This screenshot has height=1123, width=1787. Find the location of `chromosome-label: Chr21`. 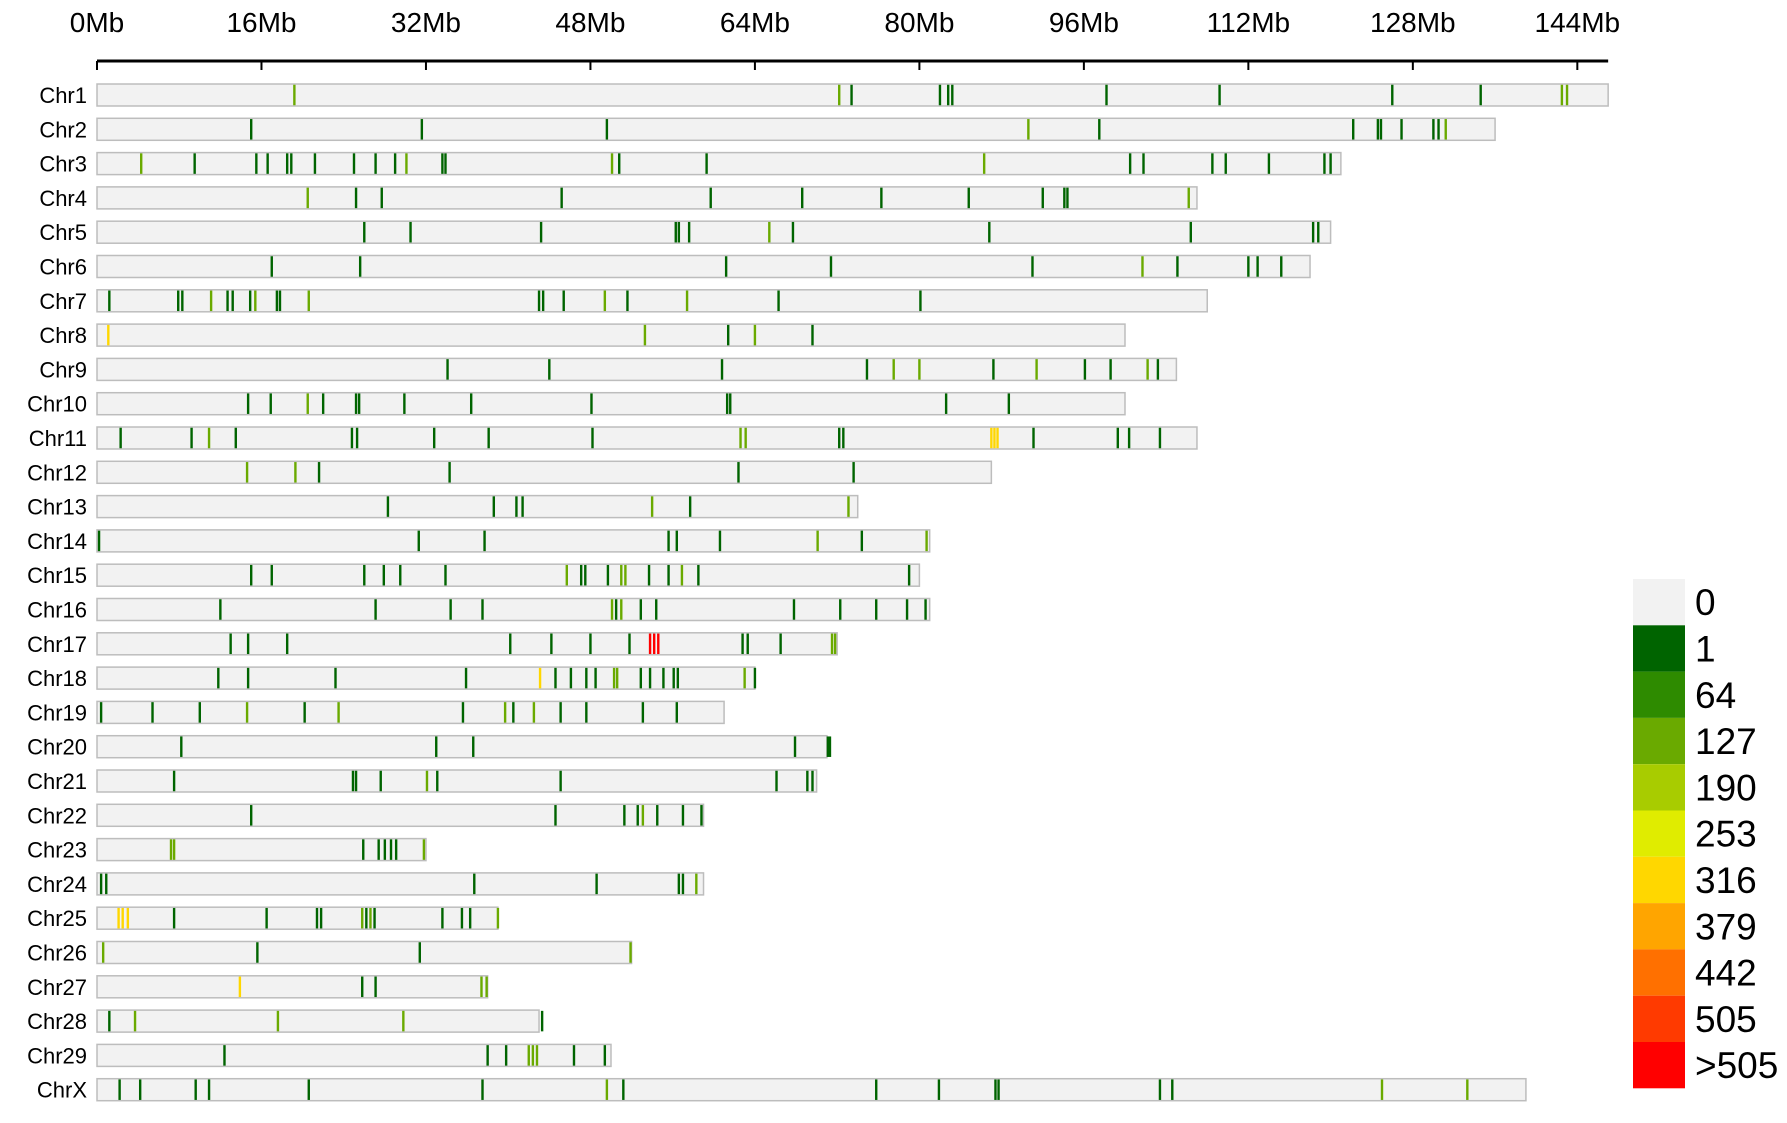

chromosome-label: Chr21 is located at coordinates (57, 781).